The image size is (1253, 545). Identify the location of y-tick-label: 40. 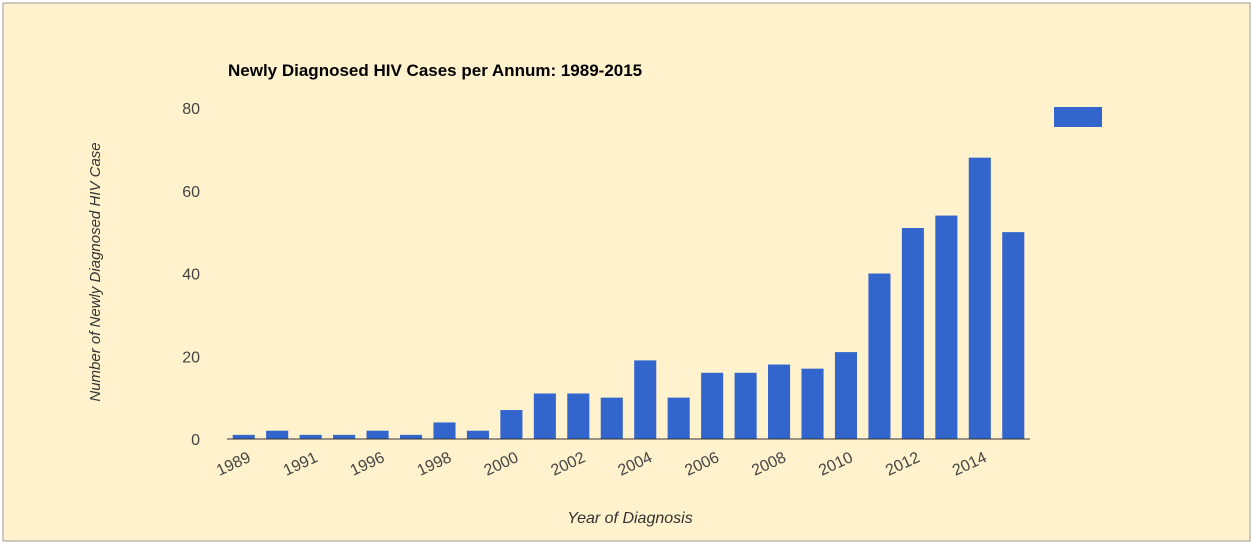
(191, 275).